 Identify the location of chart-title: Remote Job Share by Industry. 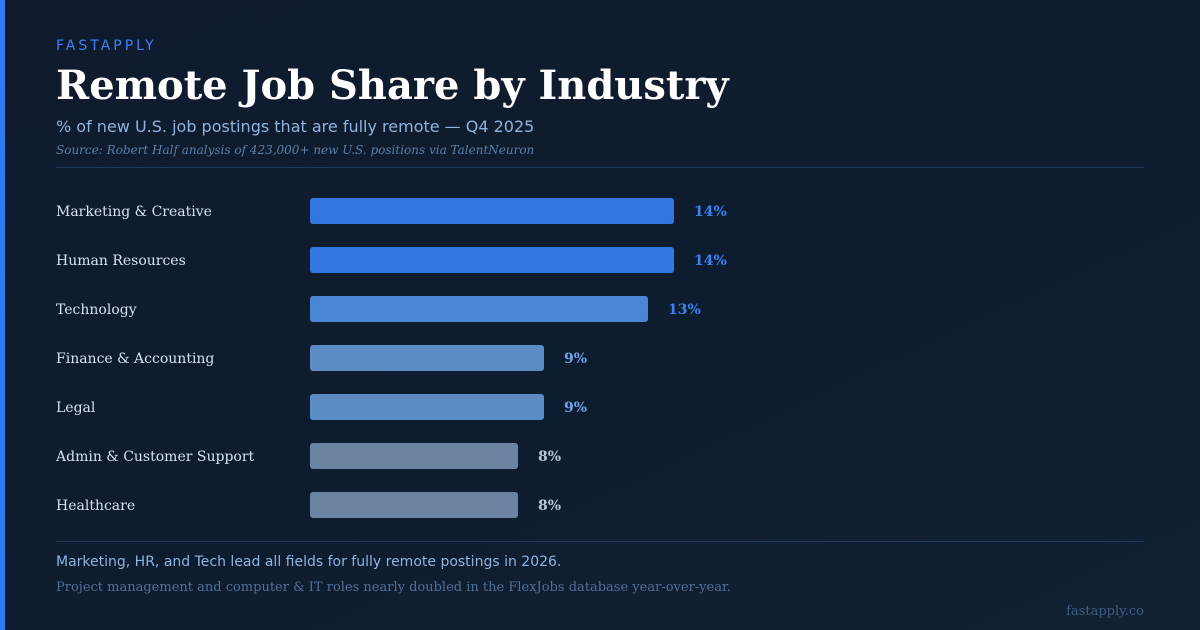
(392, 85).